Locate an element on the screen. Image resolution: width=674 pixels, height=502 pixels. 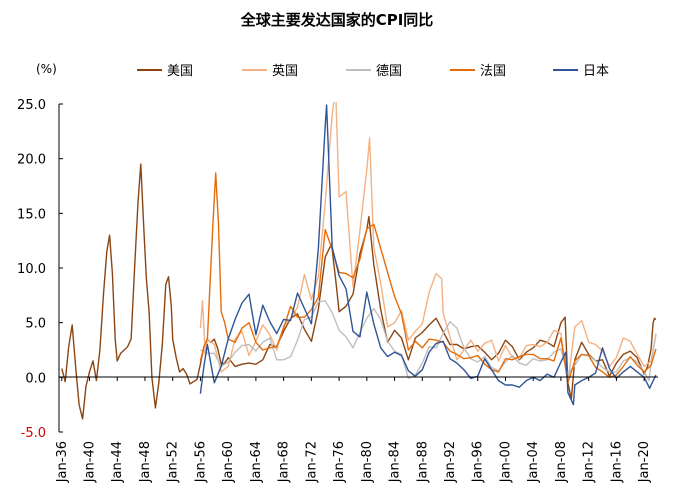
y-tick-label: 20.0 is located at coordinates (31, 160).